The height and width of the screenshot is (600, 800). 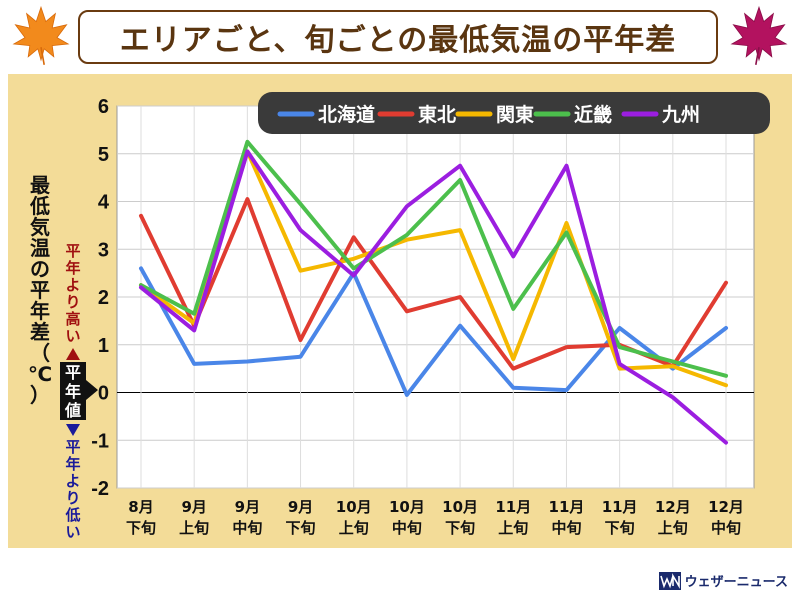 What do you see at coordinates (73, 354) in the screenshot?
I see `up-arrow-icon` at bounding box center [73, 354].